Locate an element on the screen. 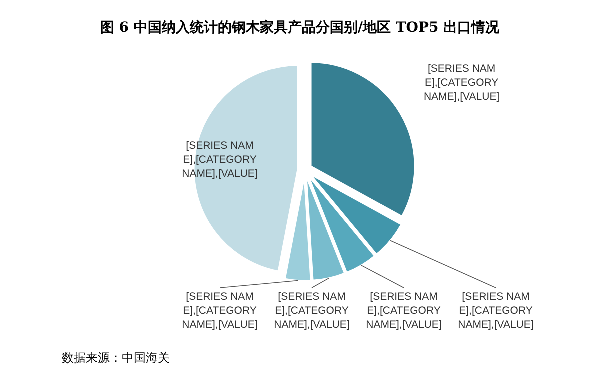  source-note: 数据来源：中国海关 is located at coordinates (116, 358).